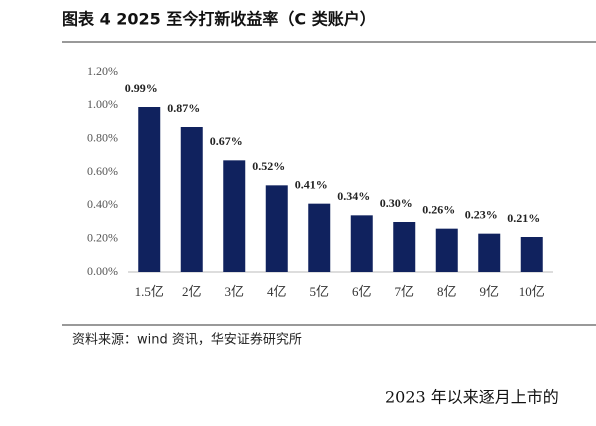  I want to click on value-label: 0.67%, so click(226, 141).